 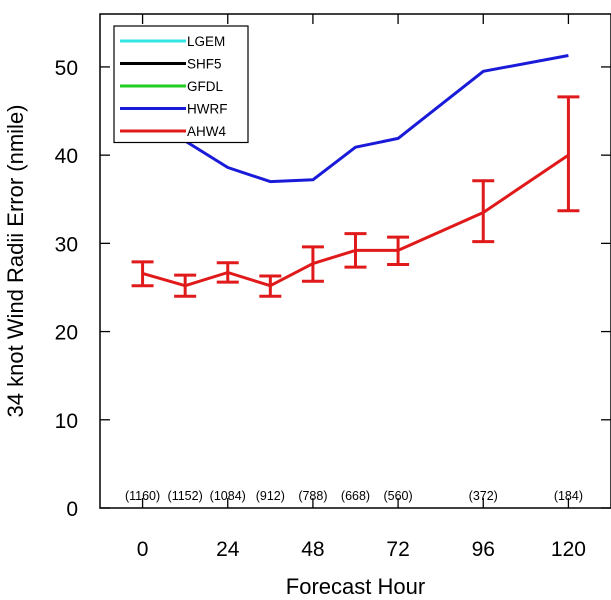 What do you see at coordinates (568, 549) in the screenshot?
I see `x-tick-label: 120` at bounding box center [568, 549].